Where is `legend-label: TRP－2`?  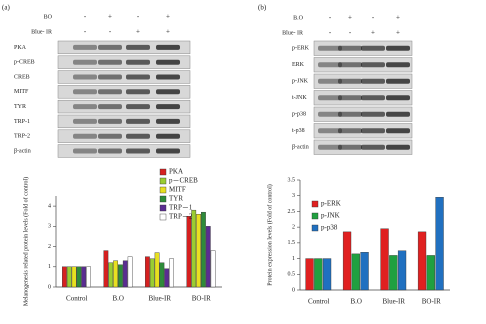 legend-label: TRP－2 is located at coordinates (181, 217).